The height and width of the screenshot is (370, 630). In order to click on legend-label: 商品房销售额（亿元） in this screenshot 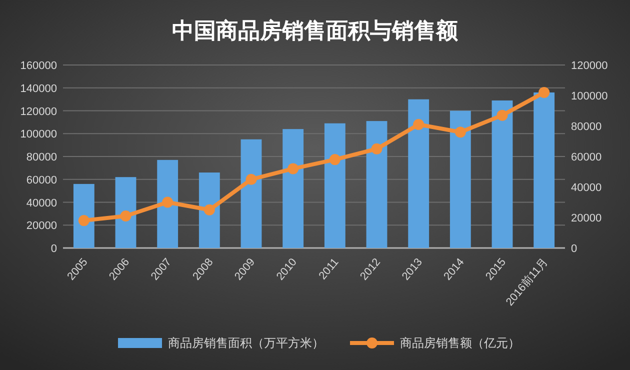, I will do `click(460, 343)`.